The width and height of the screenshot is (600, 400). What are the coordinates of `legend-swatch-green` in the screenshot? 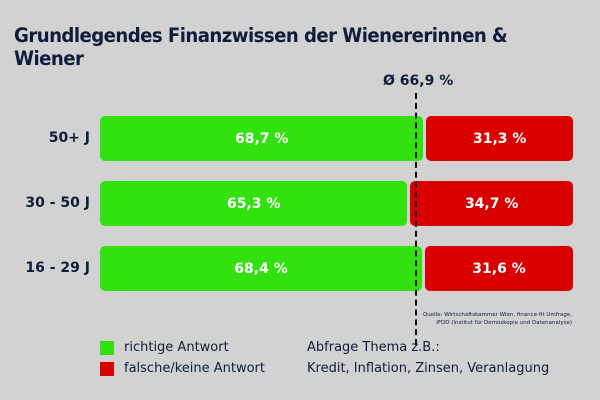 It's located at (107, 347).